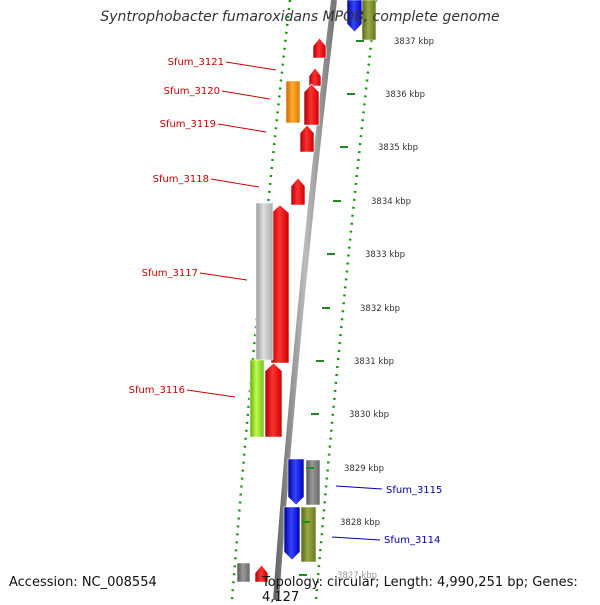 The height and width of the screenshot is (605, 600). What do you see at coordinates (374, 362) in the screenshot?
I see `kbp-tick-label: 3831 kbp` at bounding box center [374, 362].